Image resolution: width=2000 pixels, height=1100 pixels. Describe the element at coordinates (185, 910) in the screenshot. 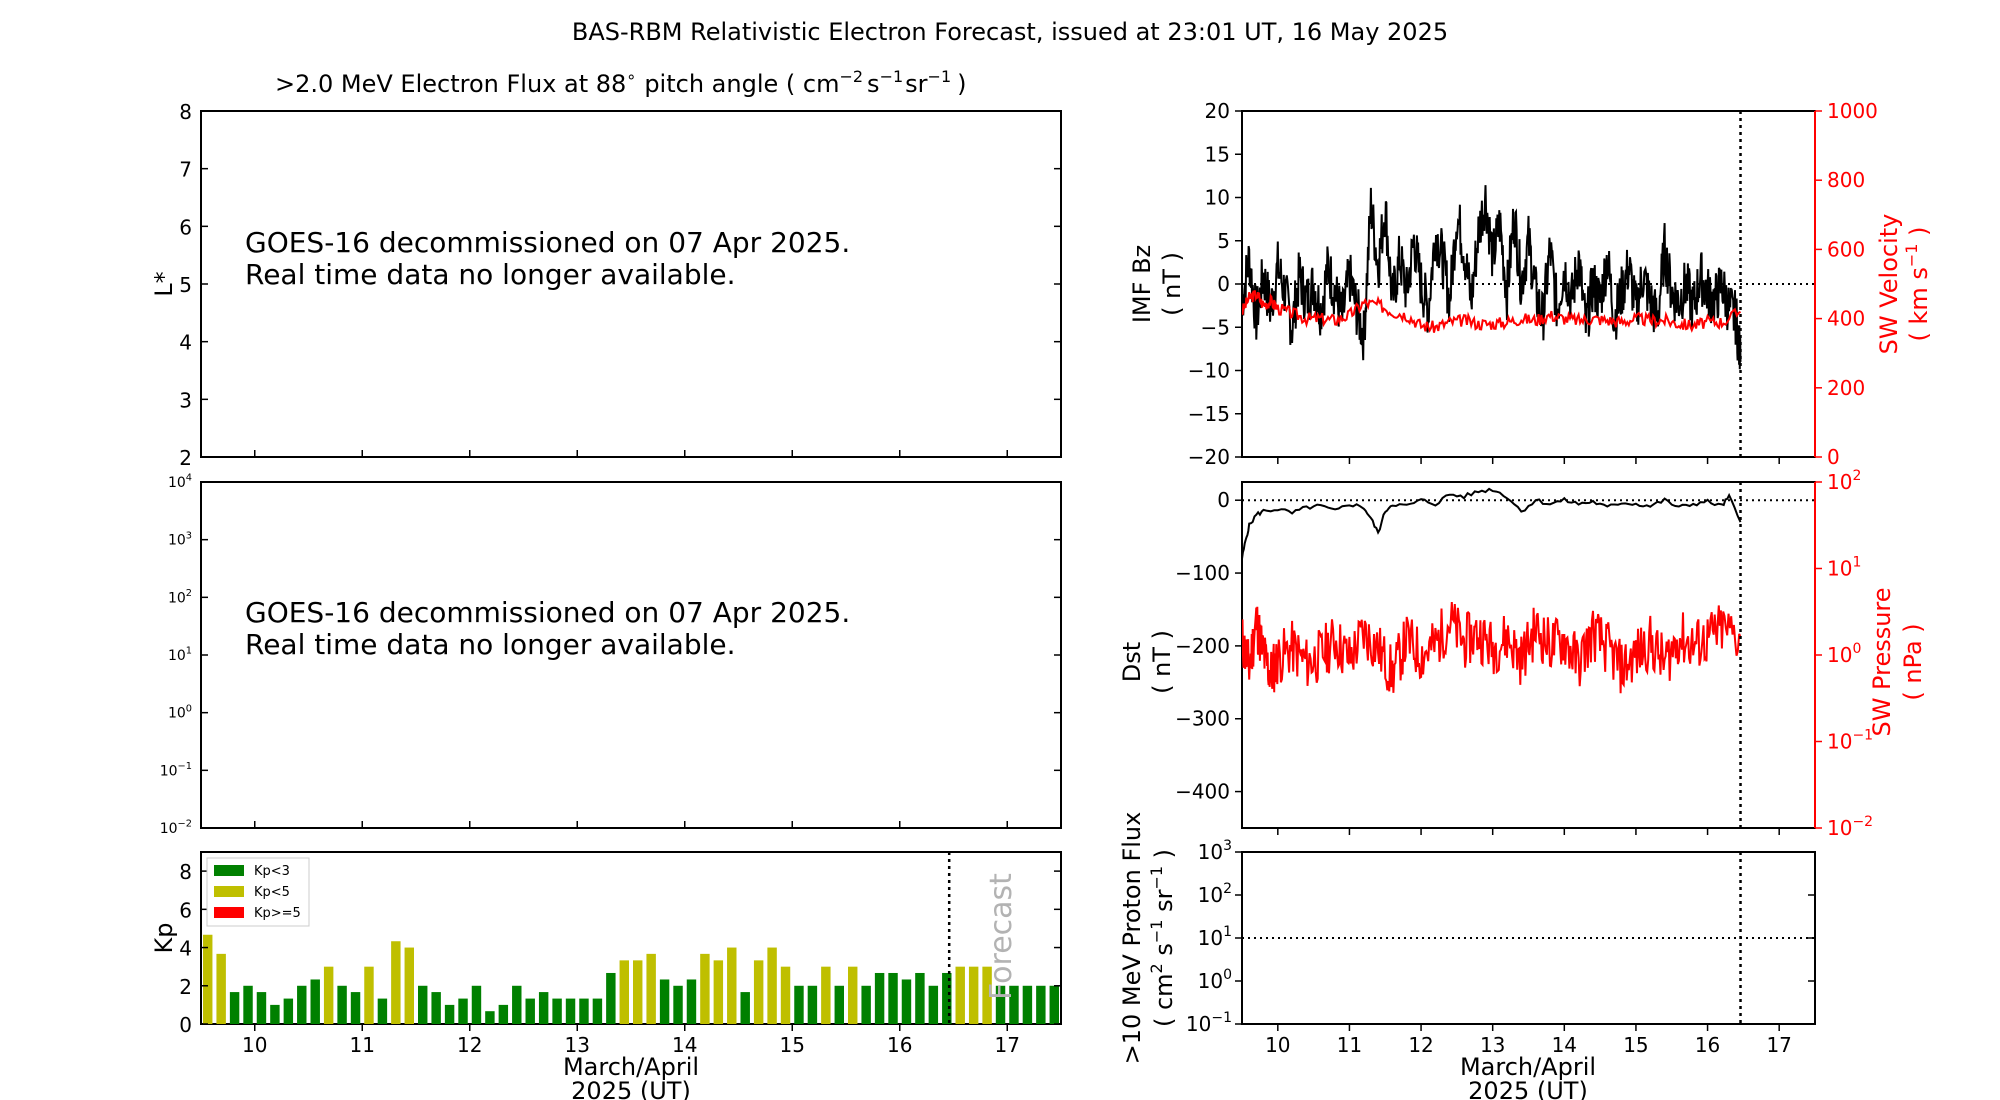

I see `kp-ytick-label: 6` at that location.